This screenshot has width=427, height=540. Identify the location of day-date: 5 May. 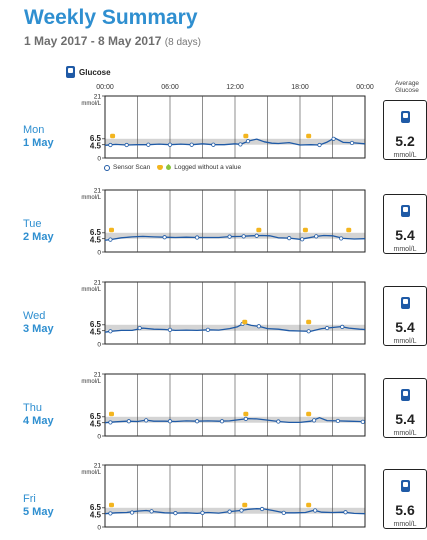
(38, 512).